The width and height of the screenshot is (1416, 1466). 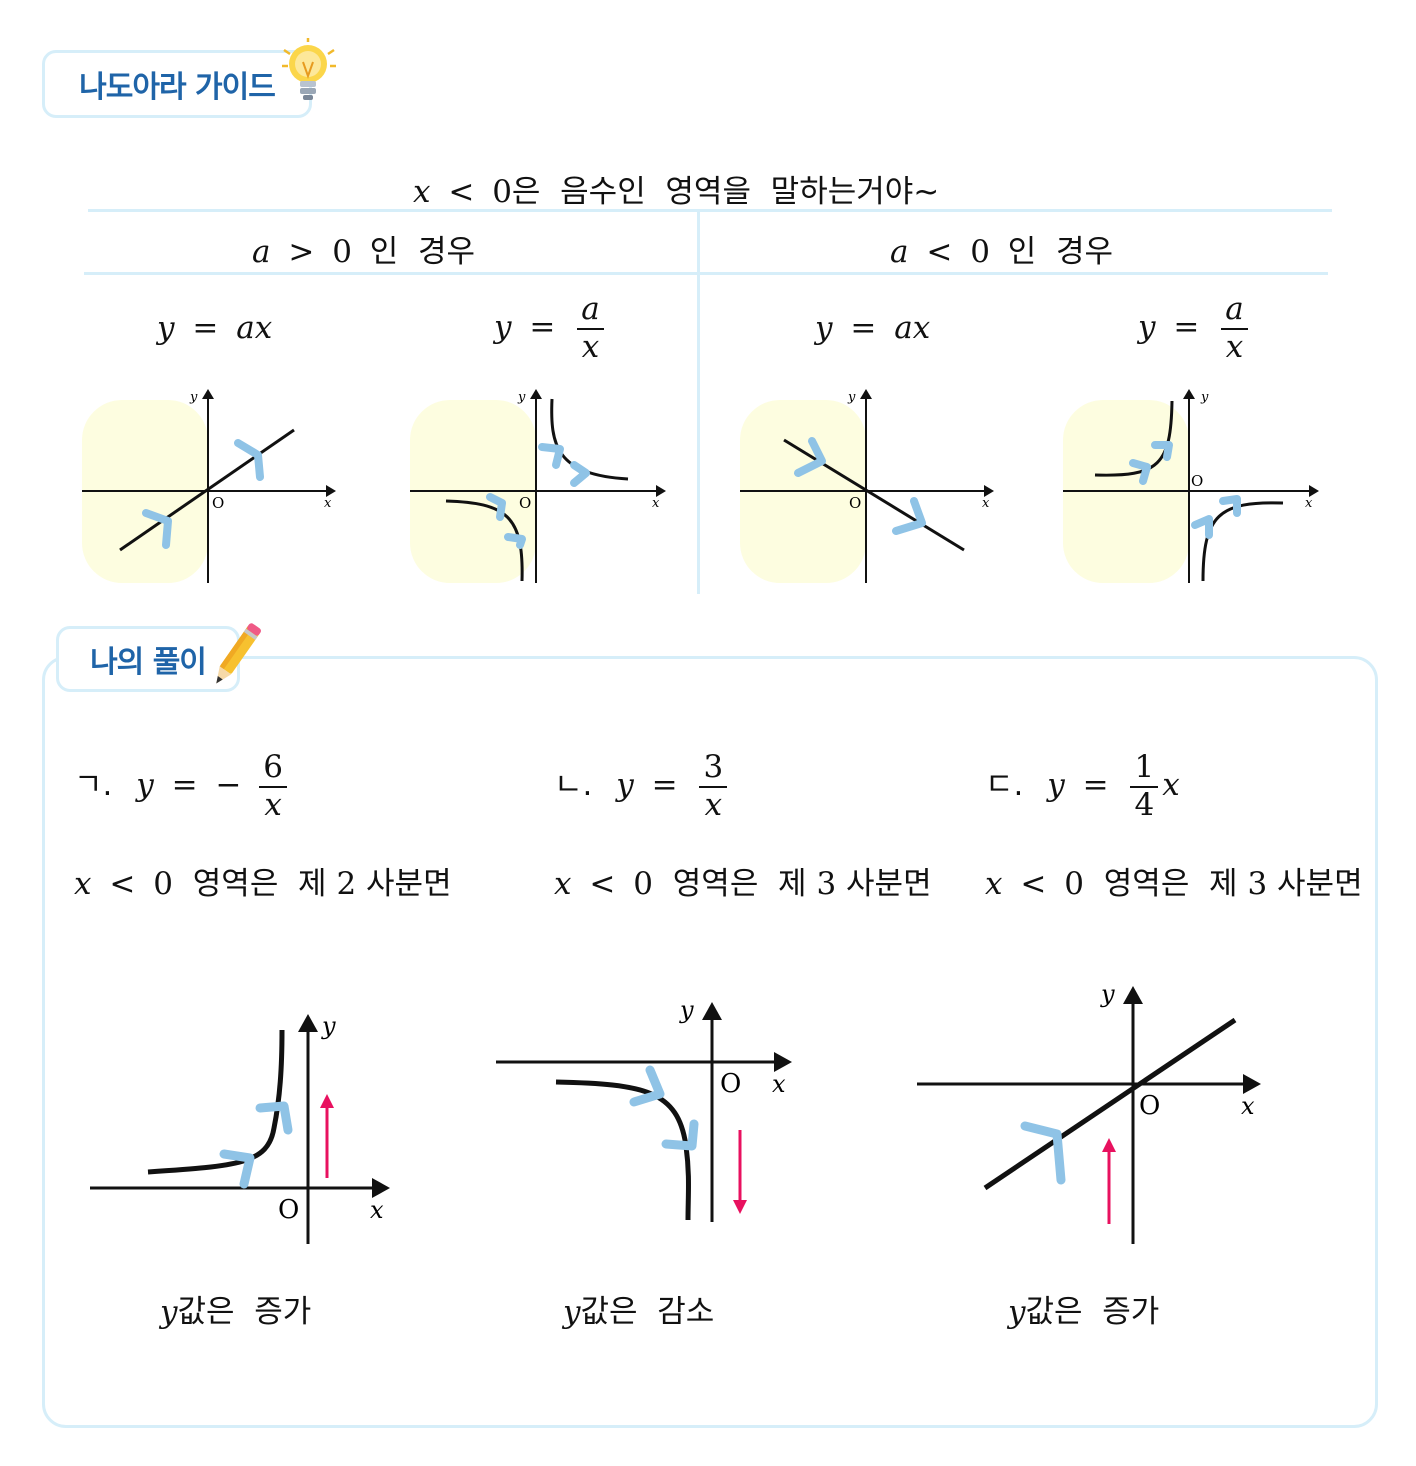 What do you see at coordinates (710, 210) in the screenshot?
I see `guide-top-rule` at bounding box center [710, 210].